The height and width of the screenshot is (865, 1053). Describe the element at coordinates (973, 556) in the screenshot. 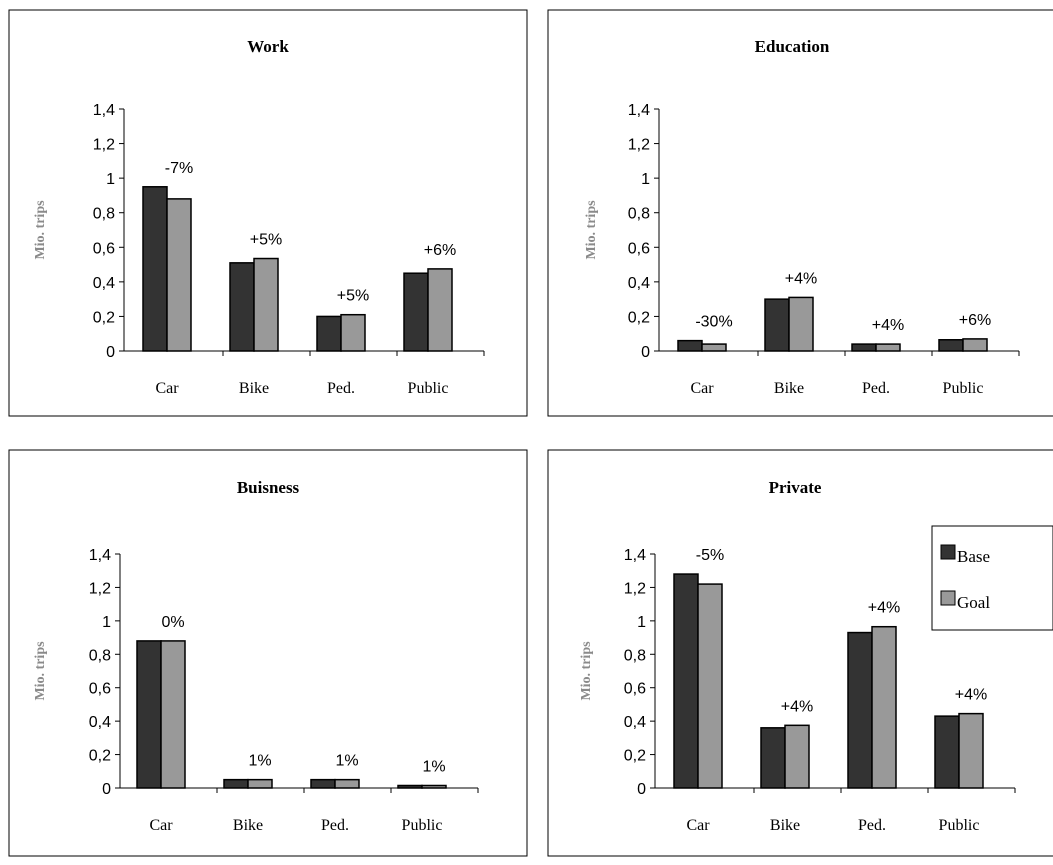

I see `legend-label: Base` at that location.